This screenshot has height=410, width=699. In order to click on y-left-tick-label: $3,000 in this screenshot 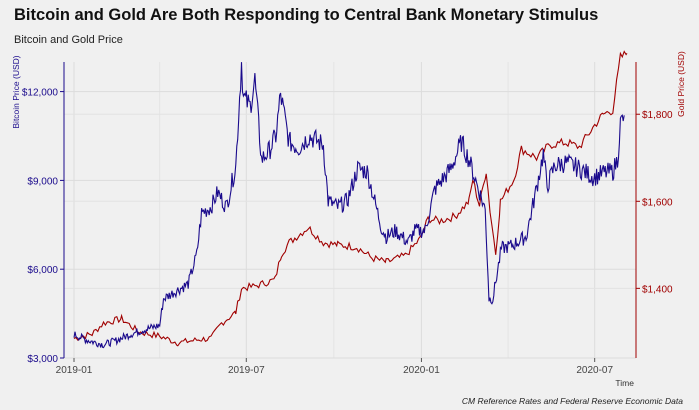, I will do `click(42, 359)`.